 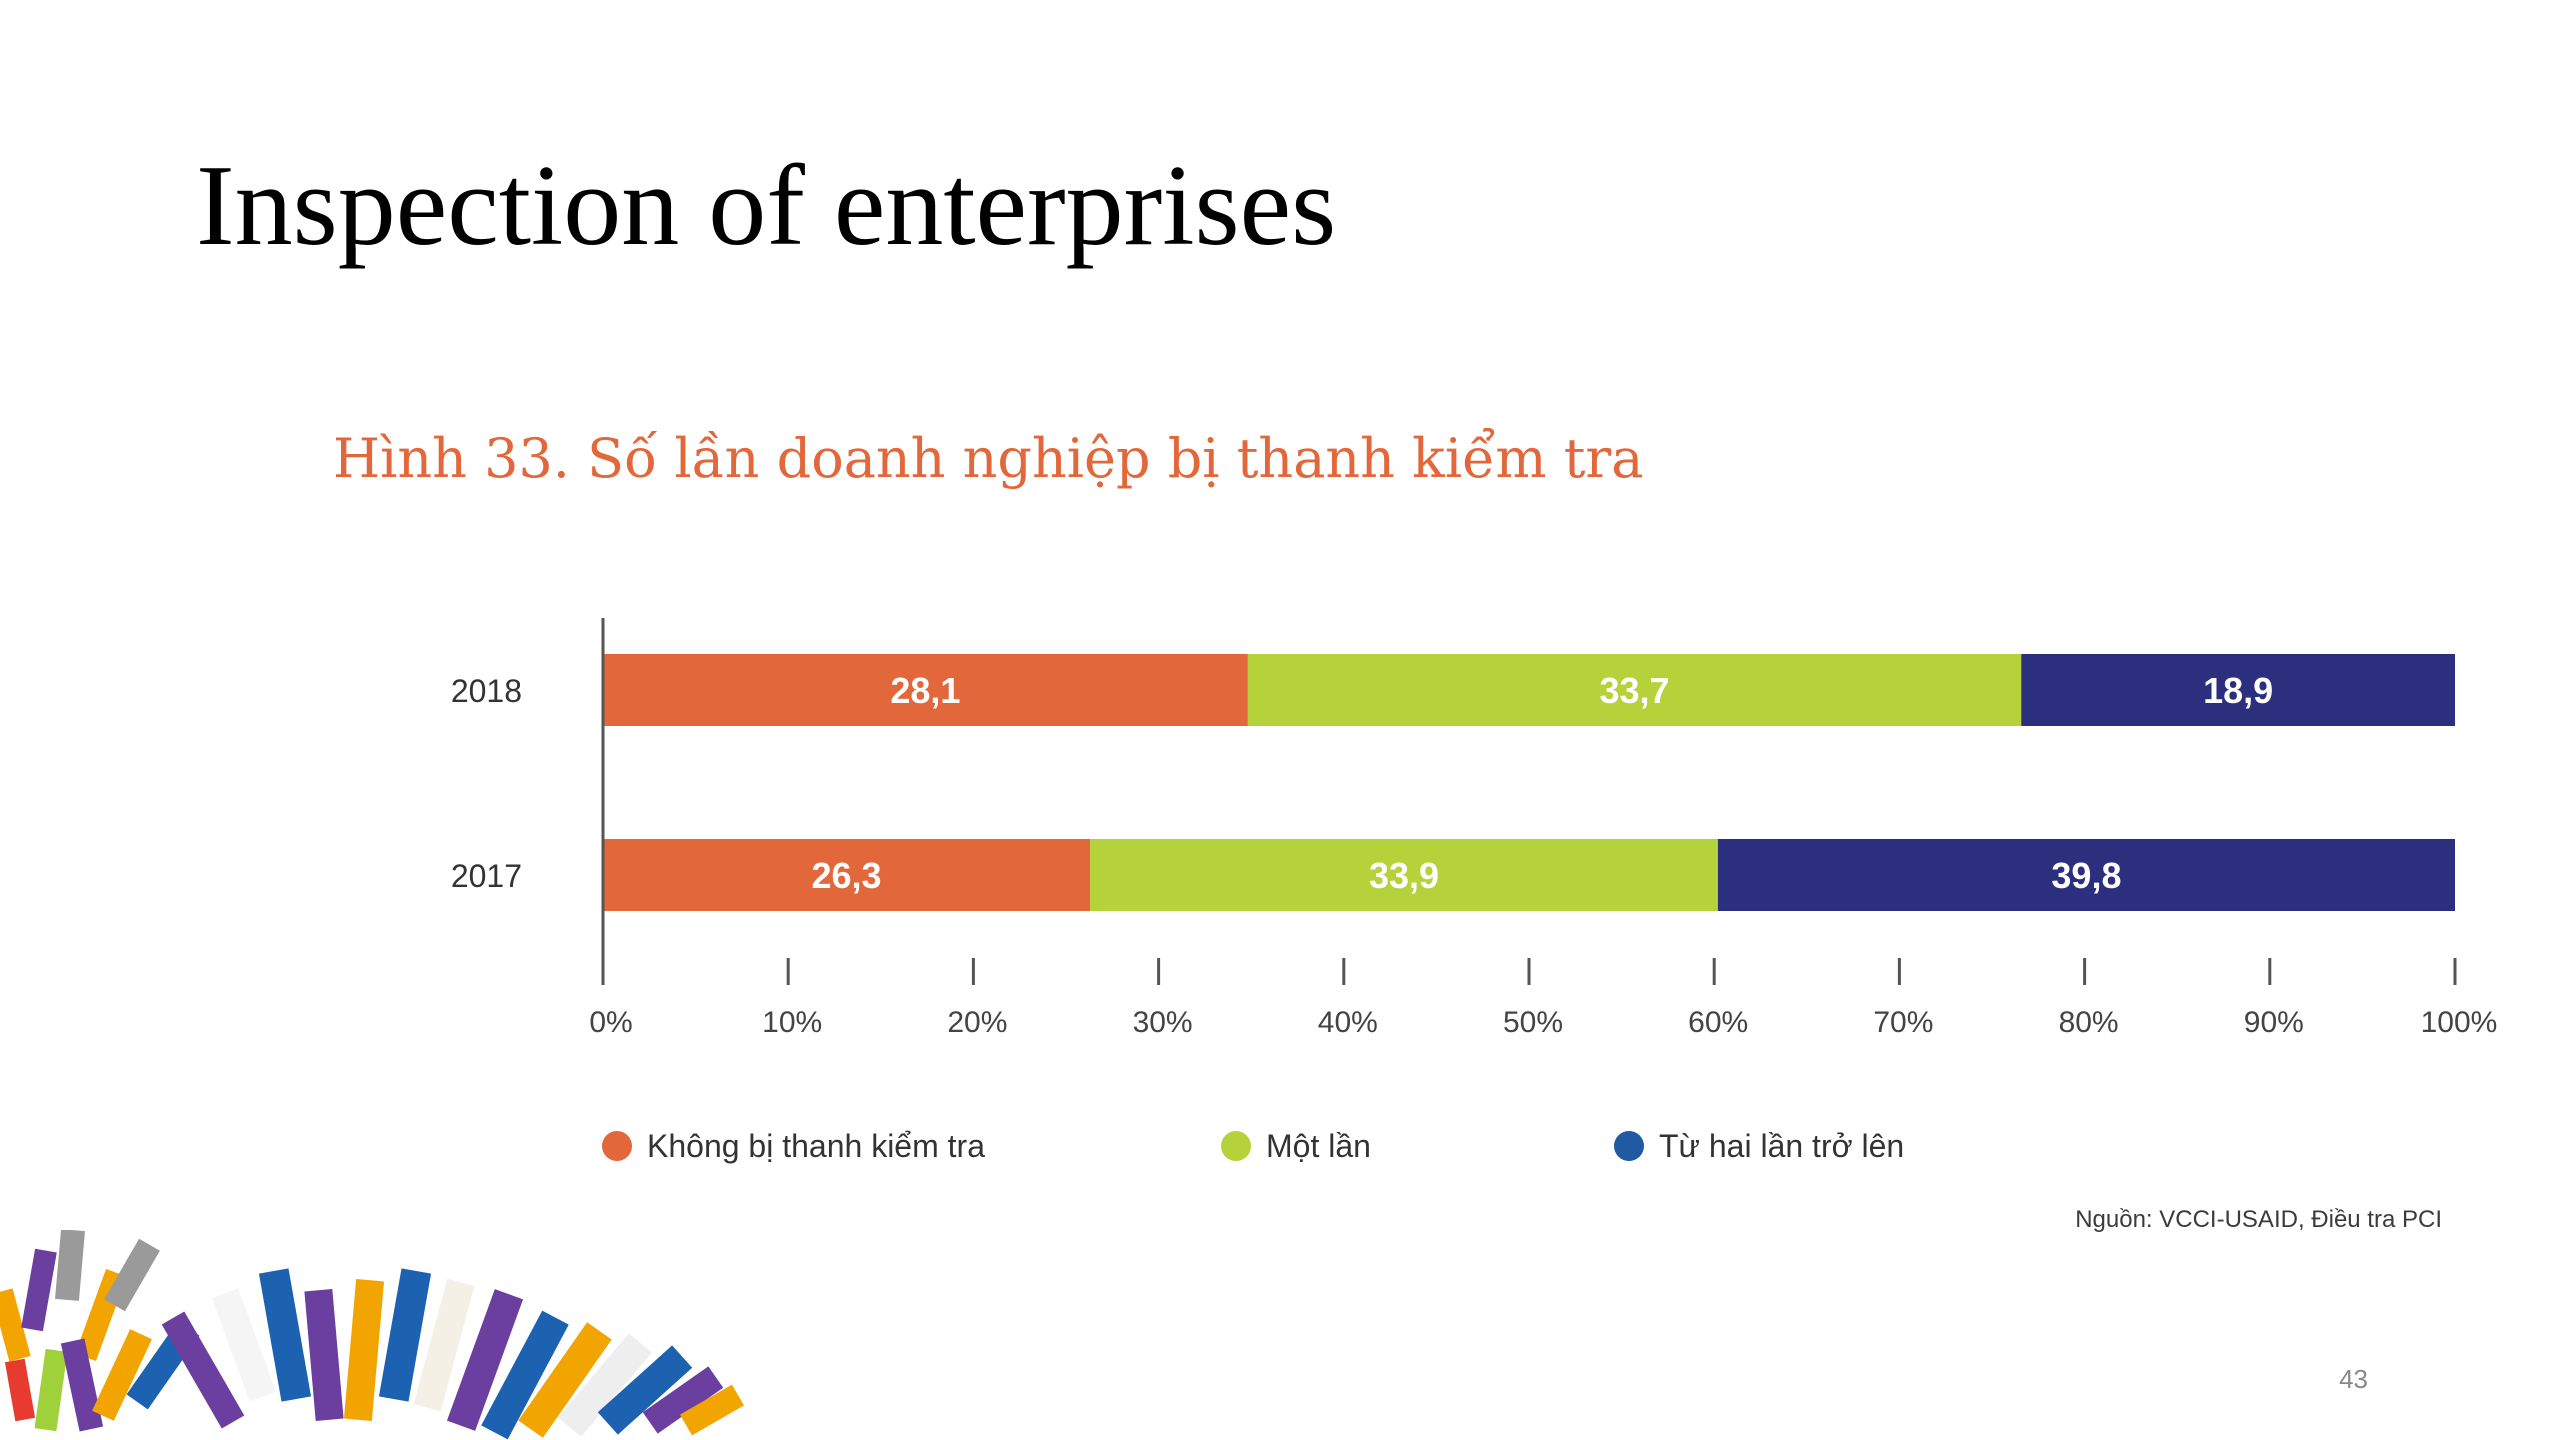 What do you see at coordinates (1163, 1022) in the screenshot?
I see `x-tick-label: 30%` at bounding box center [1163, 1022].